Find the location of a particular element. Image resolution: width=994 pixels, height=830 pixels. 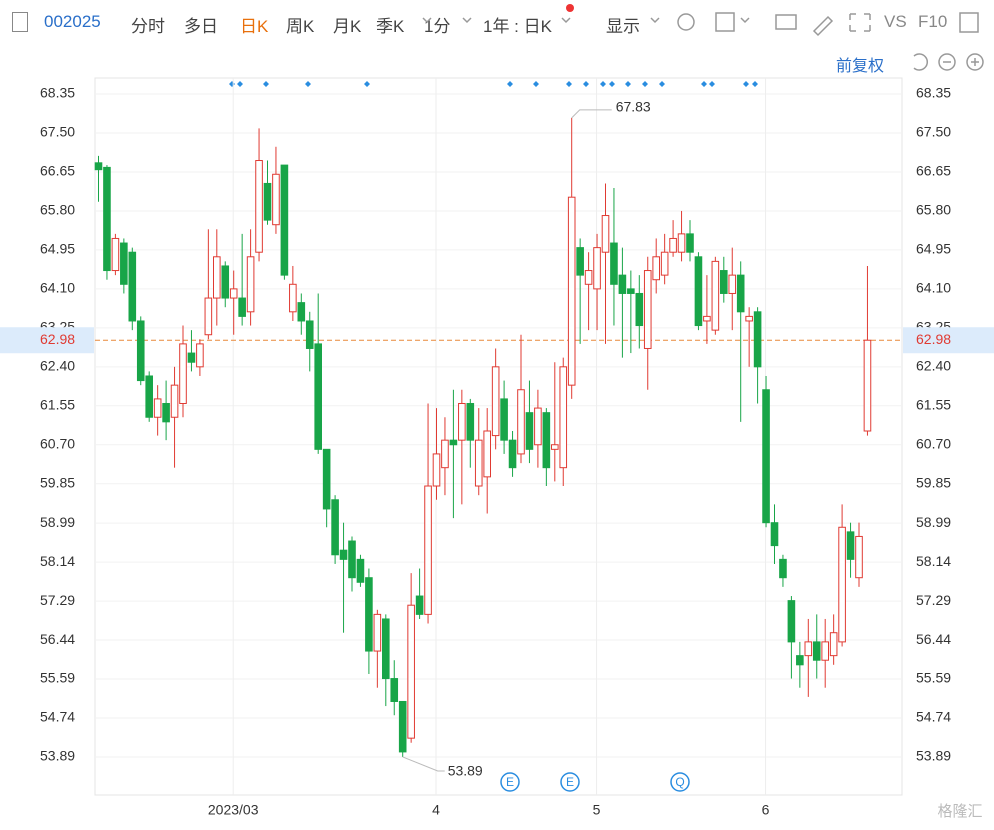

y-tick-label-right: 55.59 is located at coordinates (933, 678).